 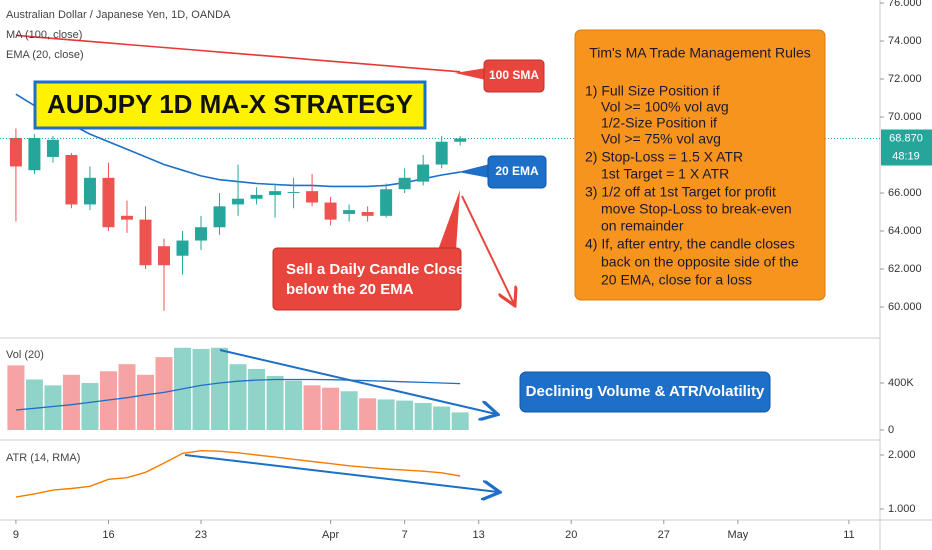 What do you see at coordinates (906, 147) in the screenshot?
I see `last-price-box` at bounding box center [906, 147].